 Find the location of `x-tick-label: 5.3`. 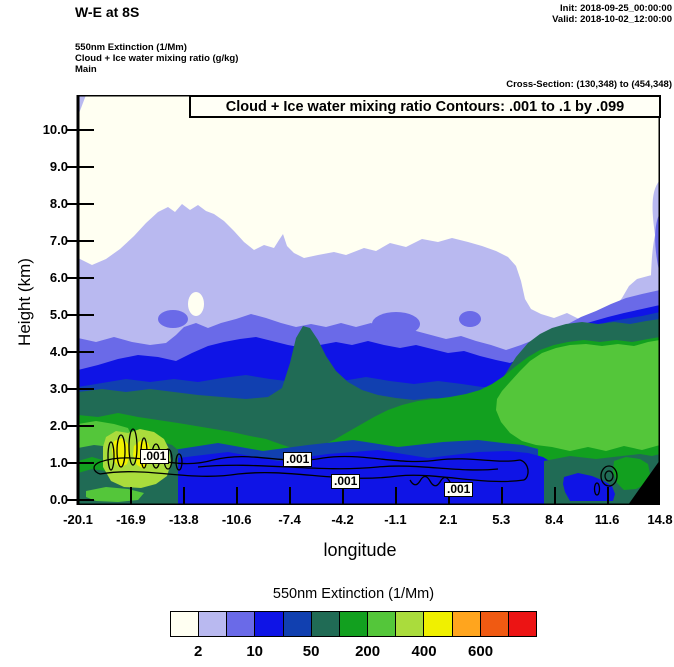

x-tick-label: 5.3 is located at coordinates (501, 519).